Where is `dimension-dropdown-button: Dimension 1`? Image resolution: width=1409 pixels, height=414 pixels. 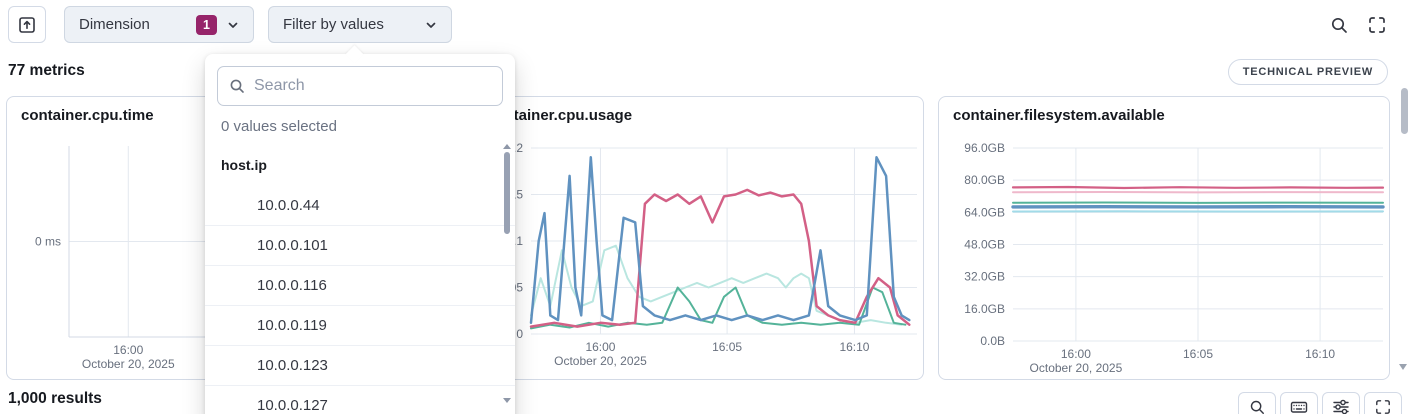 dimension-dropdown-button: Dimension 1 is located at coordinates (159, 24).